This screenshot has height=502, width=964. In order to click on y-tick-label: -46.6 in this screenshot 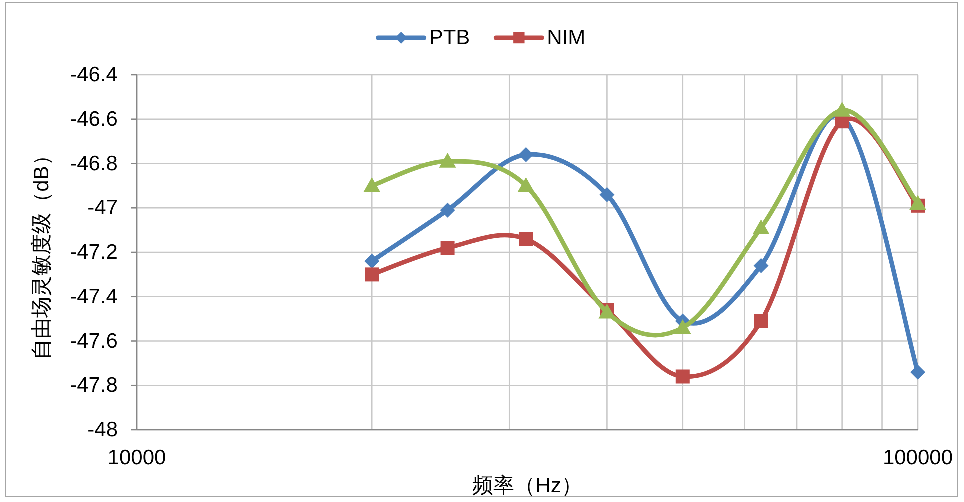, I will do `click(94, 119)`.